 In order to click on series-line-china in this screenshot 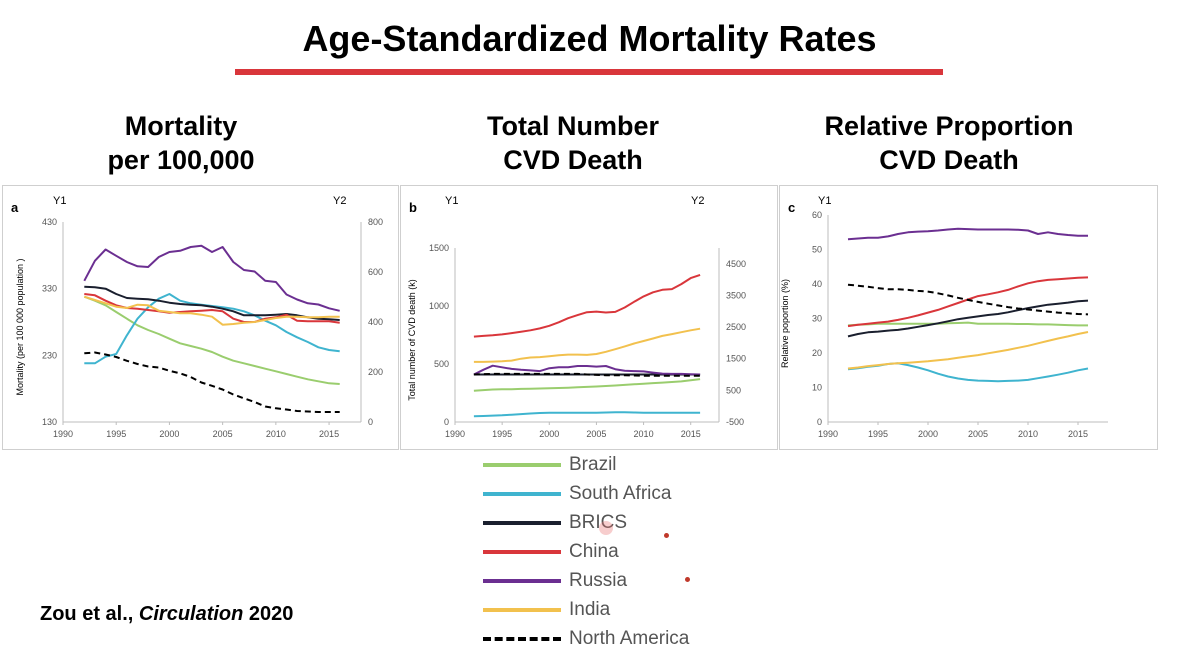, I will do `click(587, 305)`.